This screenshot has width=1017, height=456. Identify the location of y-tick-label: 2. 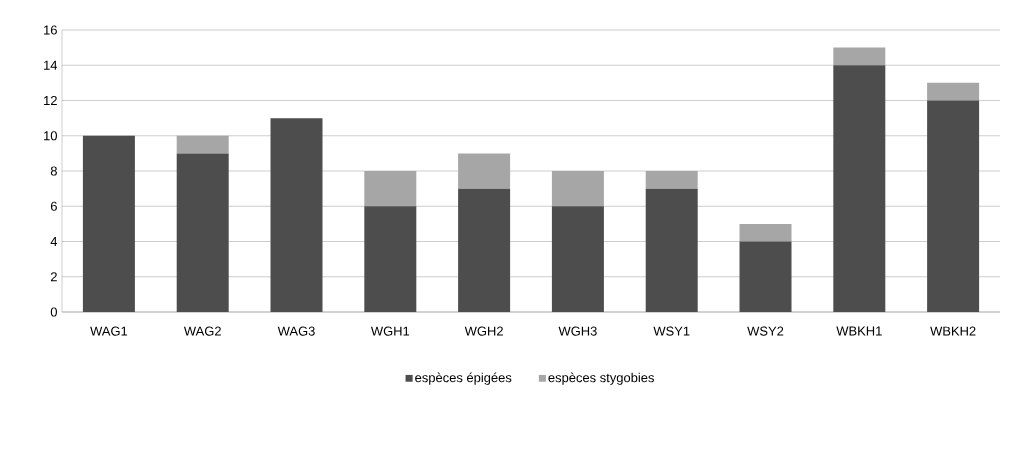
(53, 277).